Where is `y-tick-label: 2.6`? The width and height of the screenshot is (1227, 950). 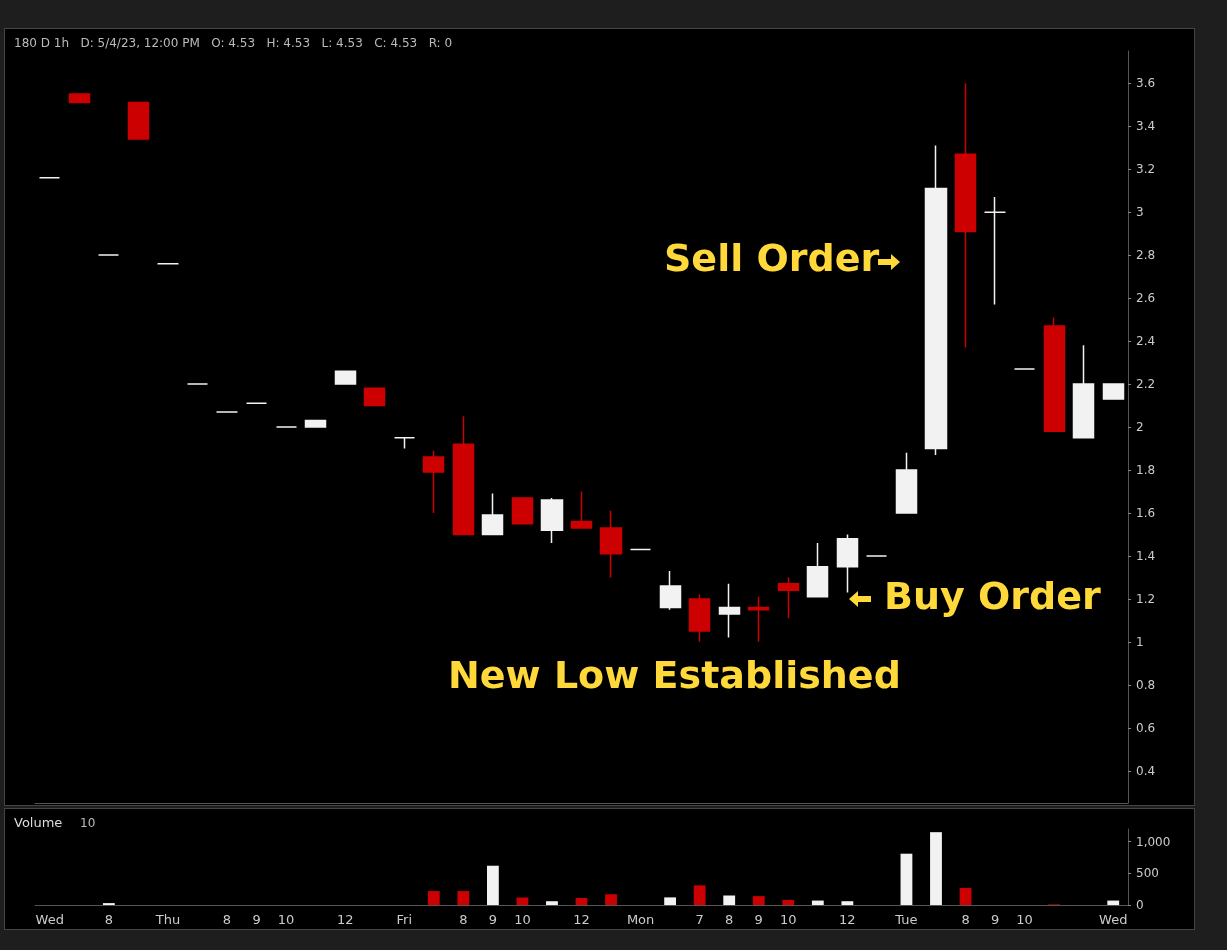
y-tick-label: 2.6 is located at coordinates (1146, 298).